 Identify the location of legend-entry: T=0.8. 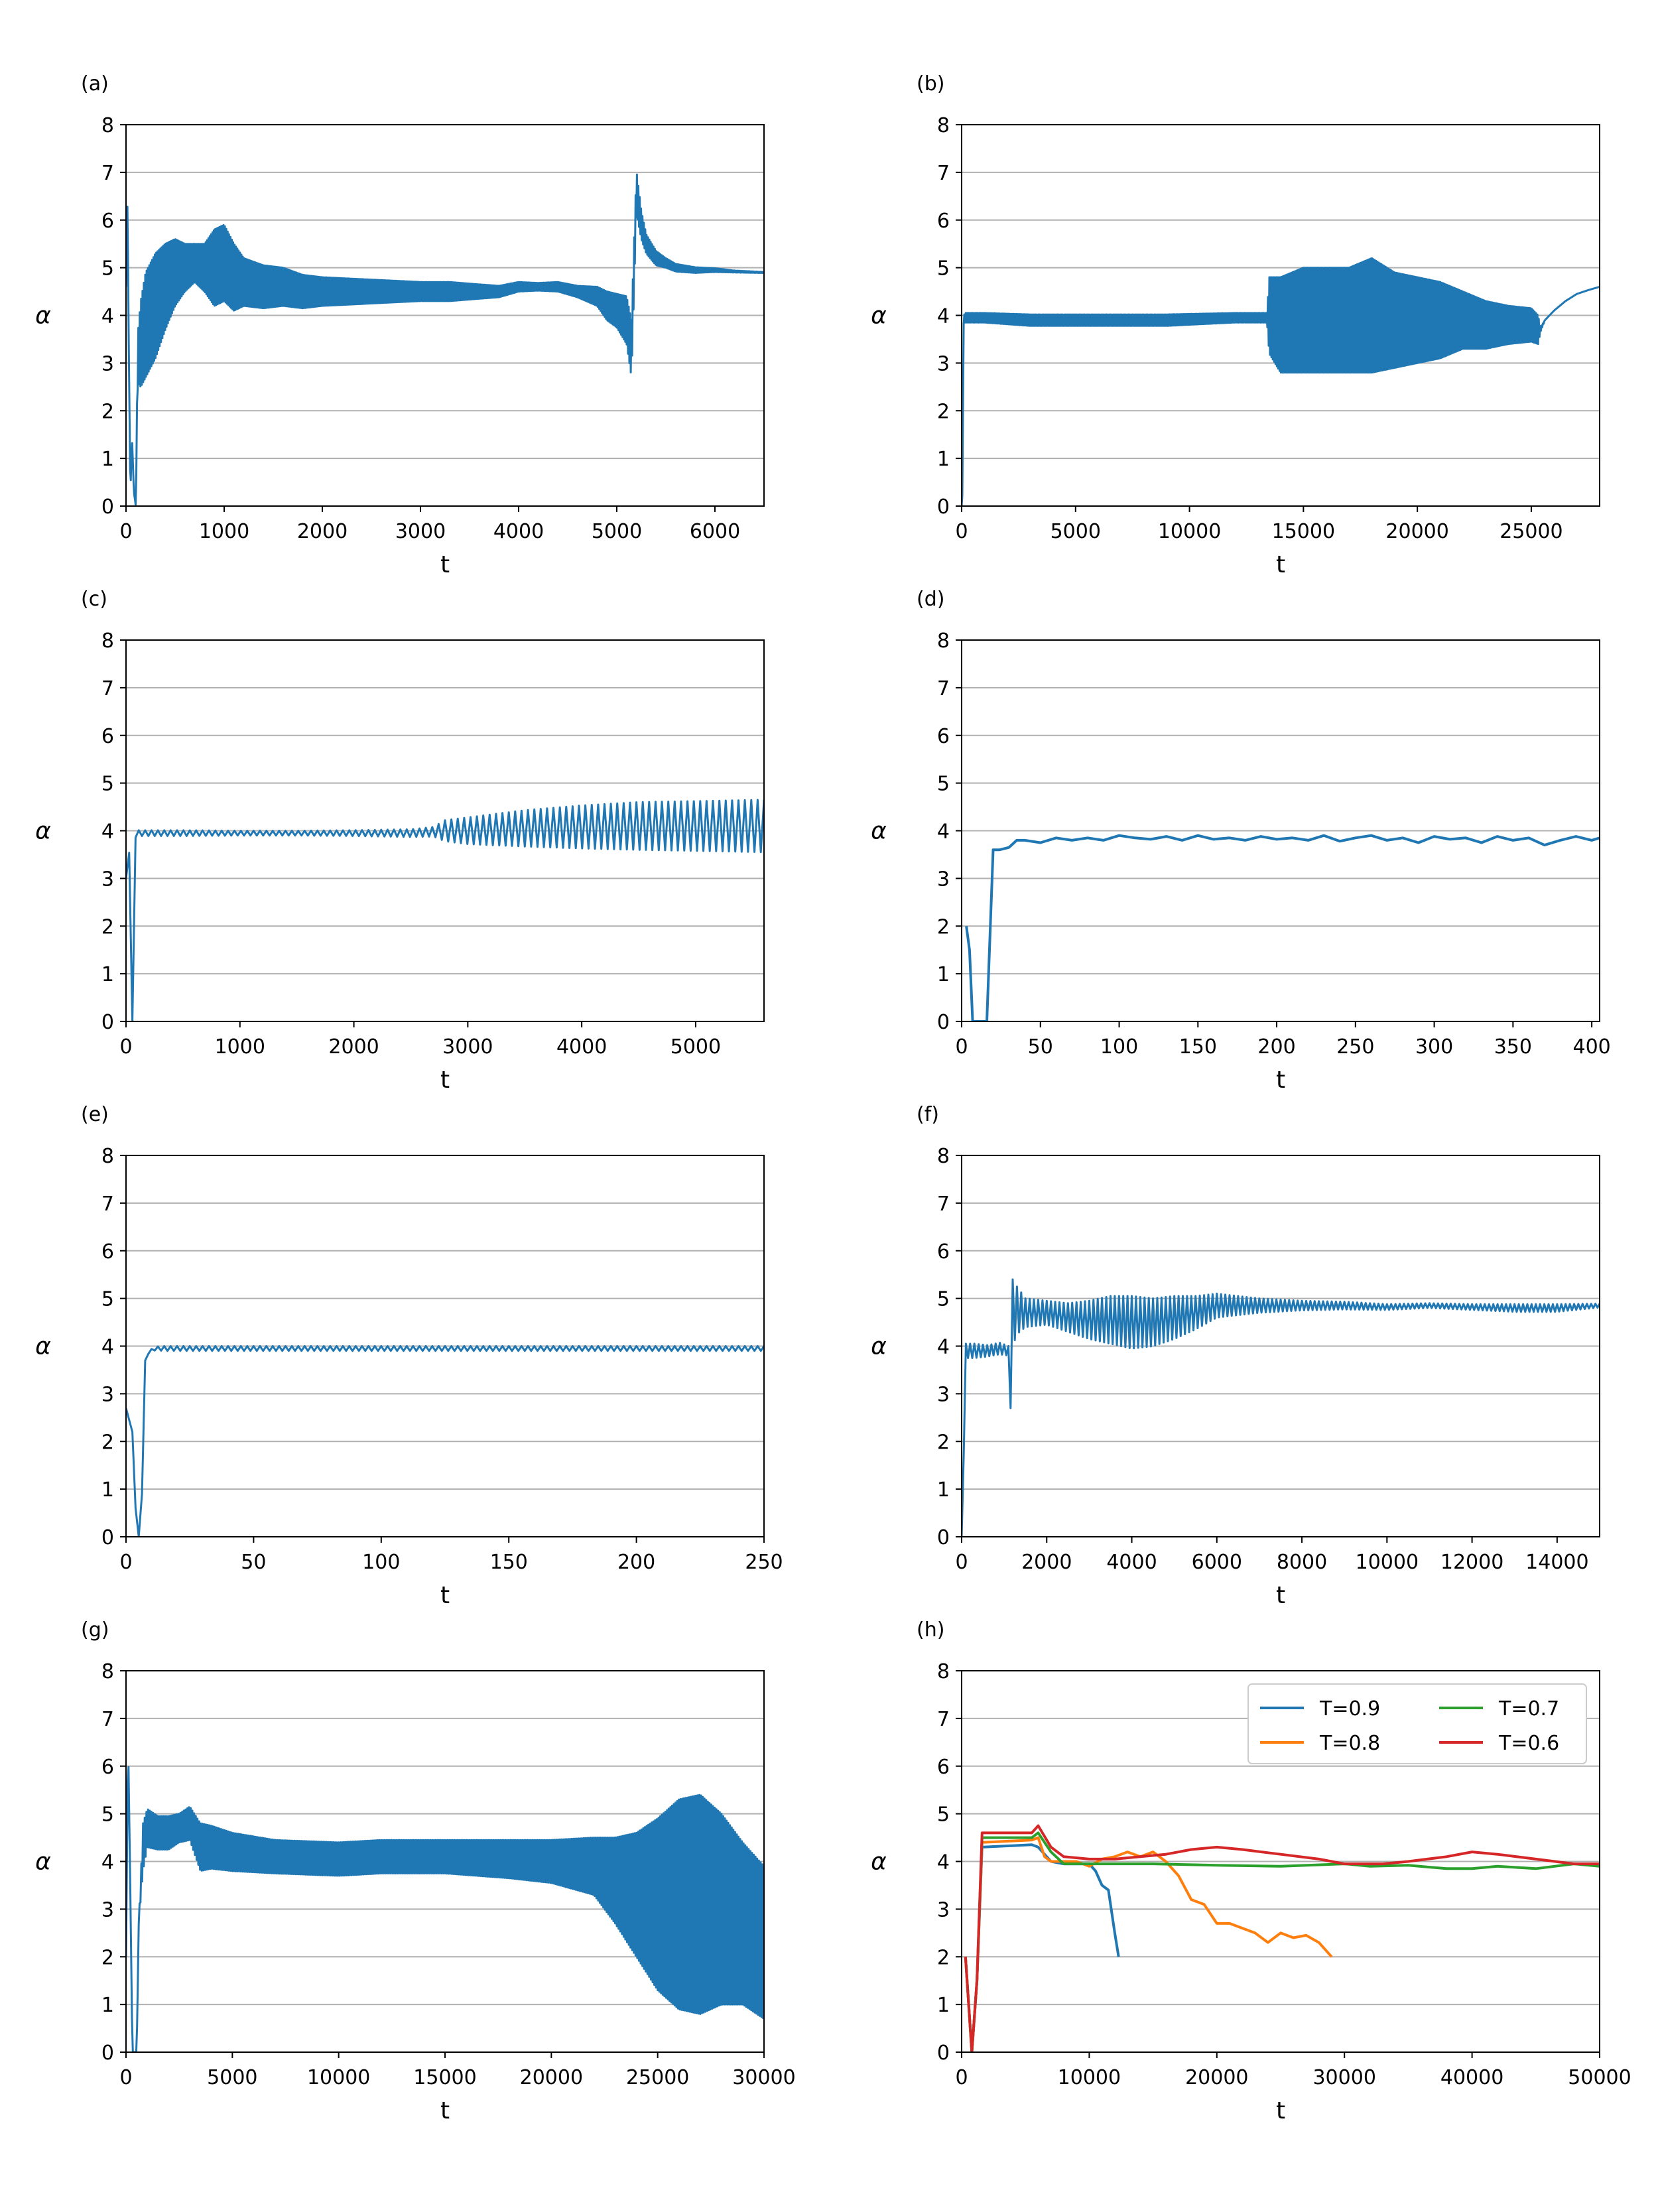
(1349, 1743).